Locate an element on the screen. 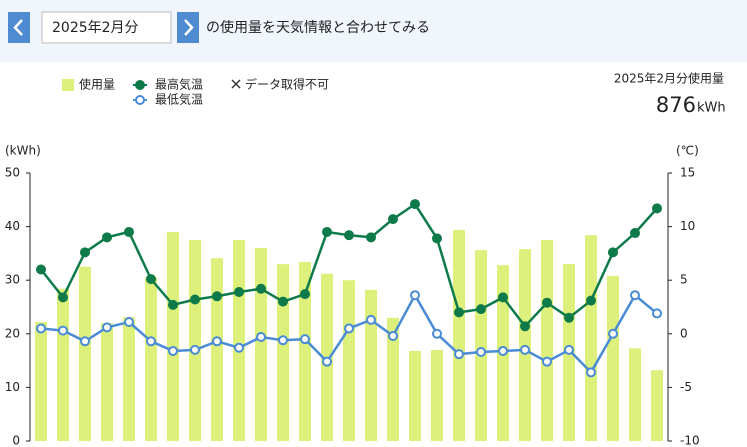 The image size is (747, 447). y2-tick-label: 15 is located at coordinates (687, 173).